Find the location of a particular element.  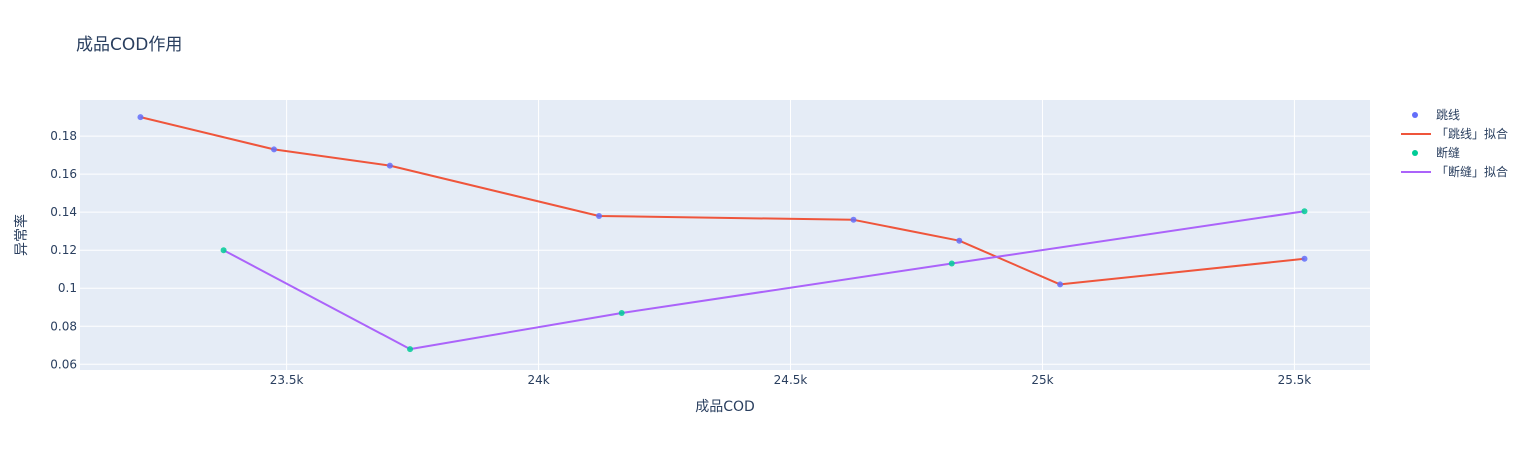

y-tick-label: 0.08 is located at coordinates (63, 326).